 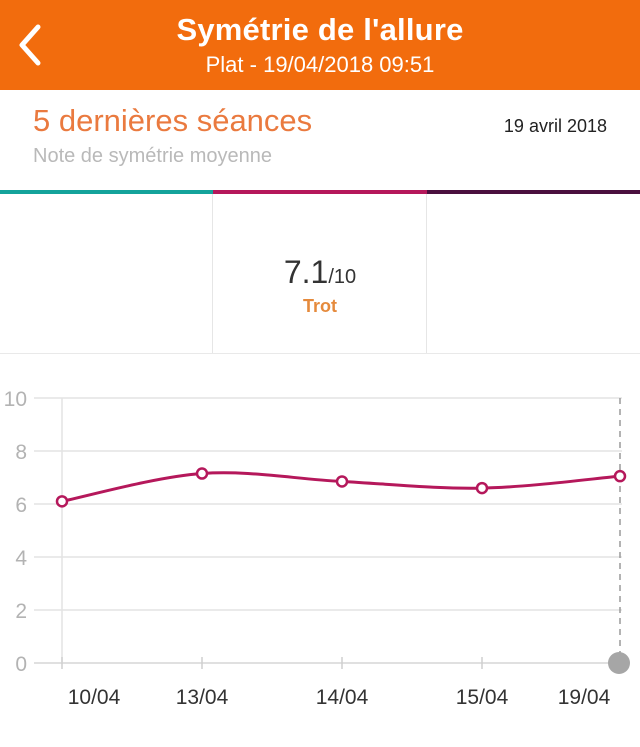 I want to click on tab-gait-trot: 7.1/10 Trot, so click(x=320, y=272).